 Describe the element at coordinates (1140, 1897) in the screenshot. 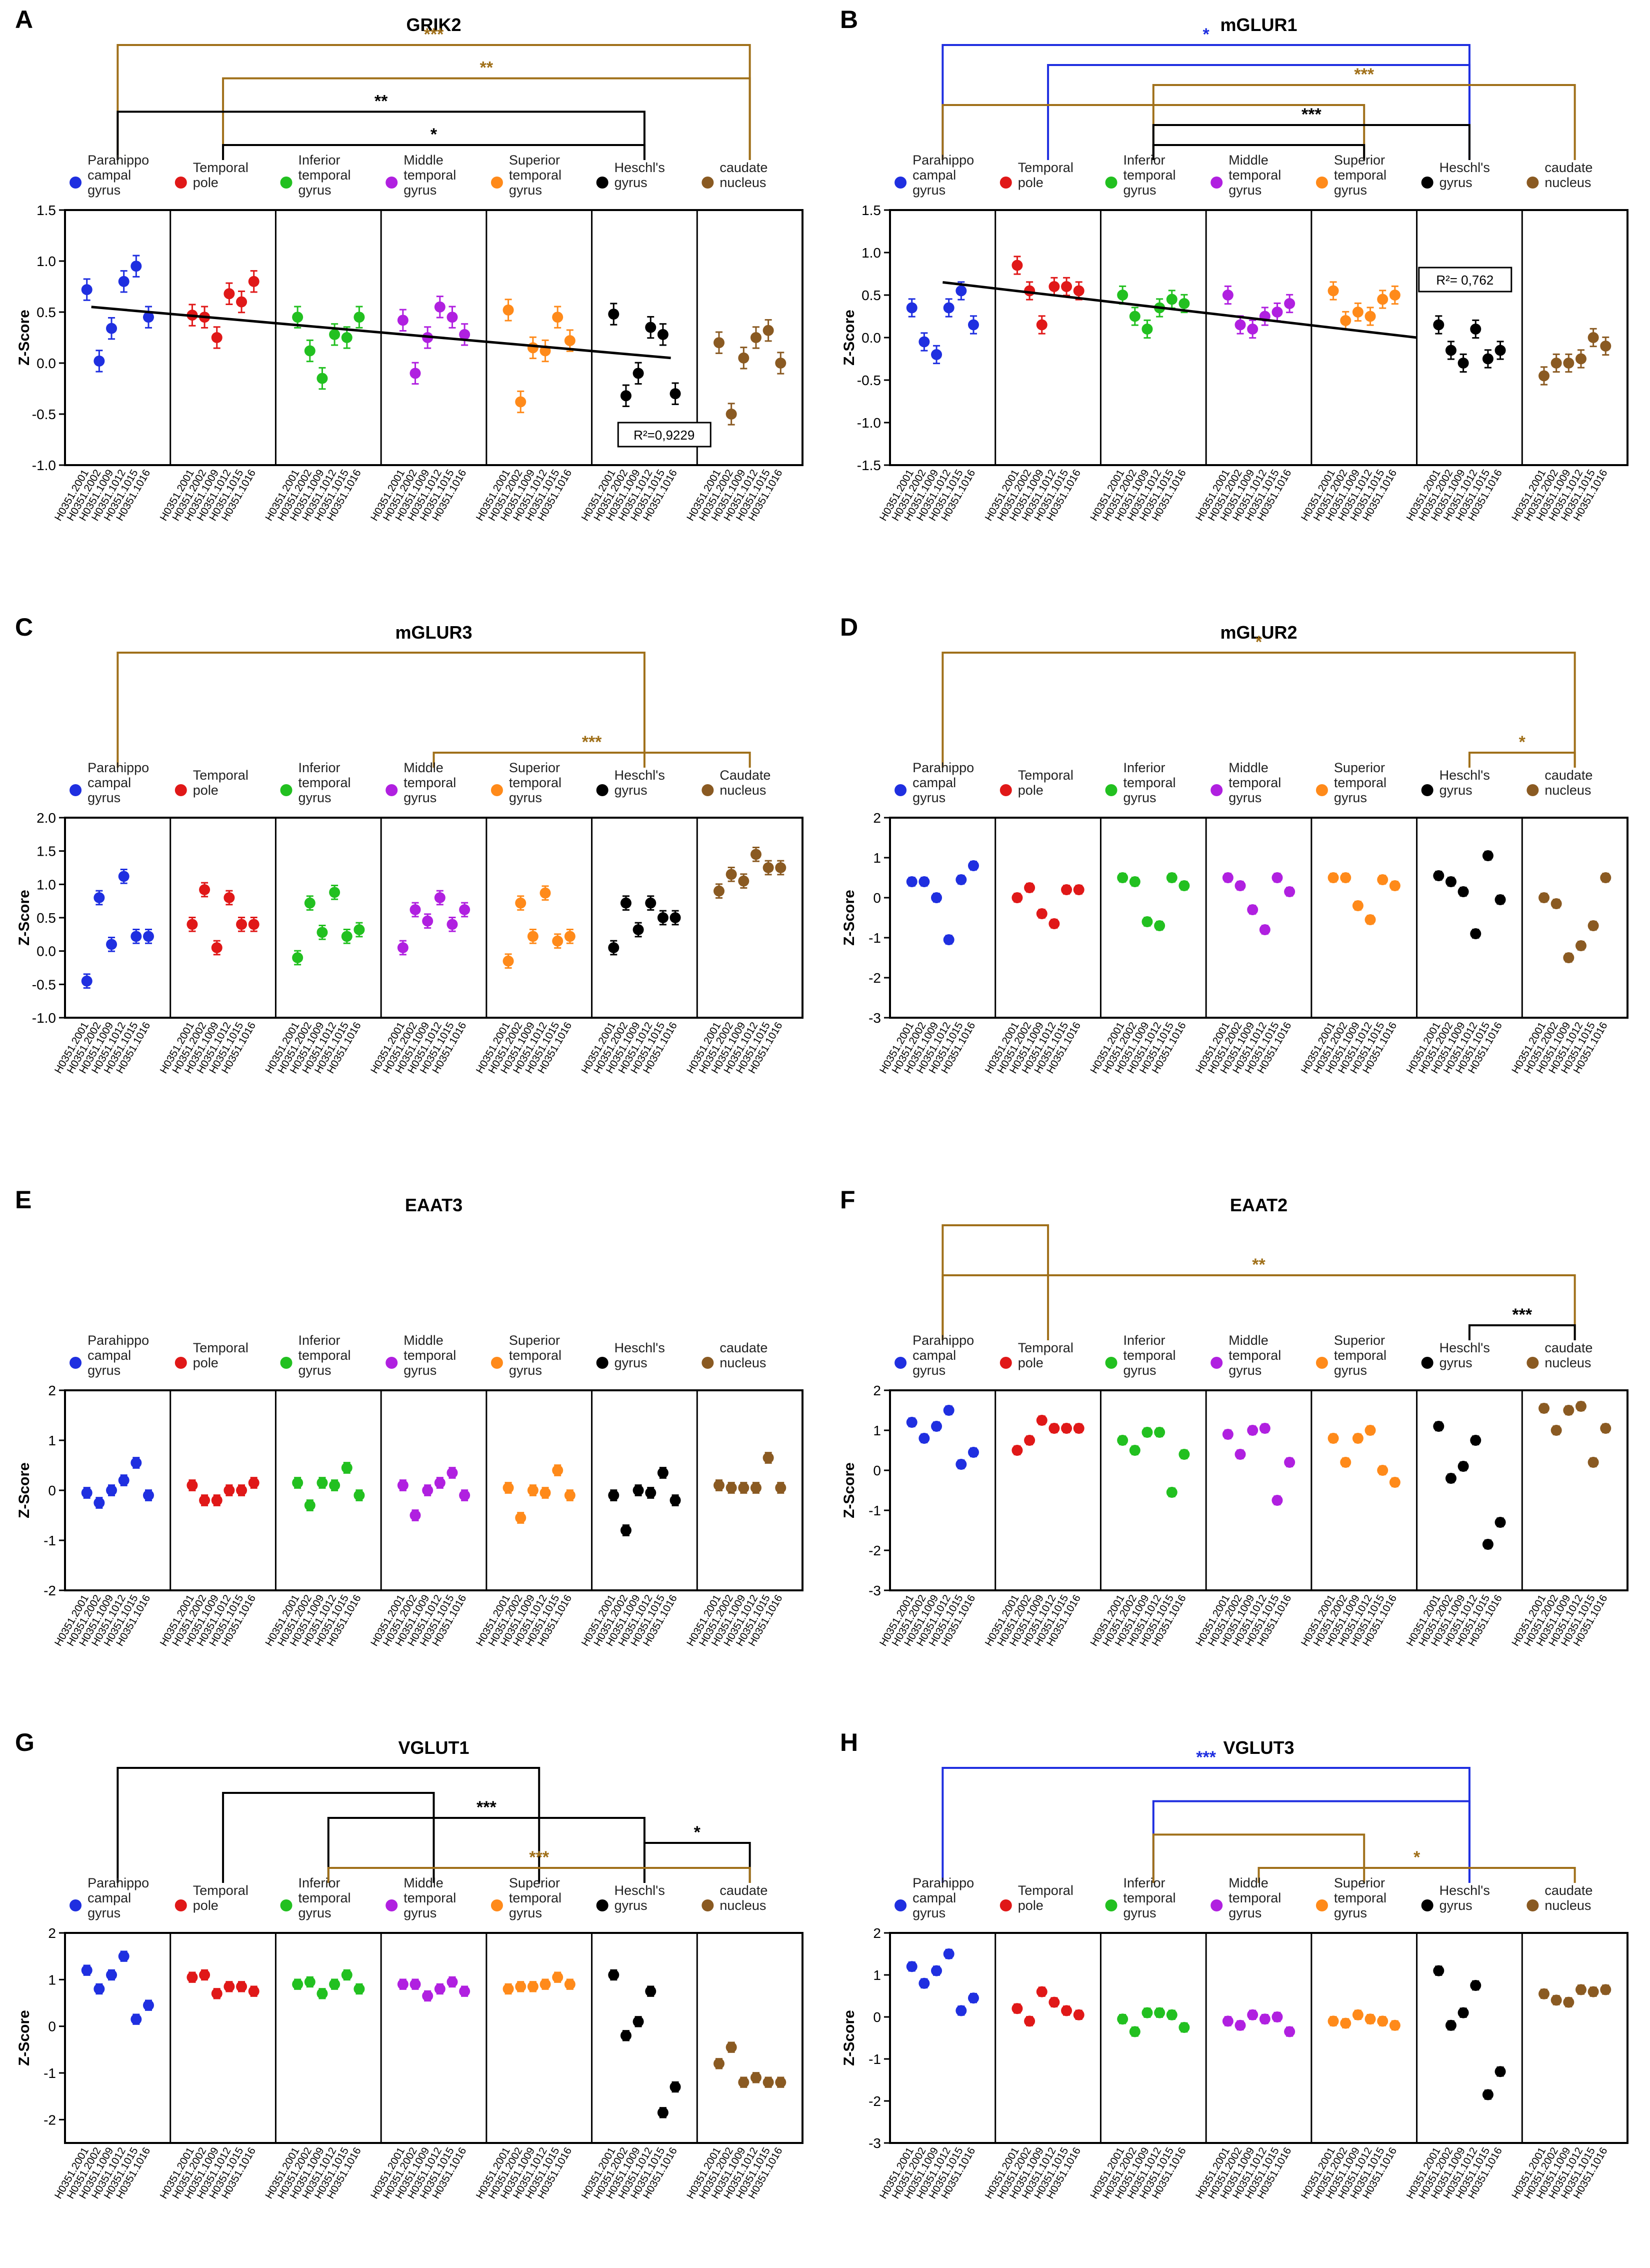

I see `legend-item: Inferior temporal gyrus` at that location.